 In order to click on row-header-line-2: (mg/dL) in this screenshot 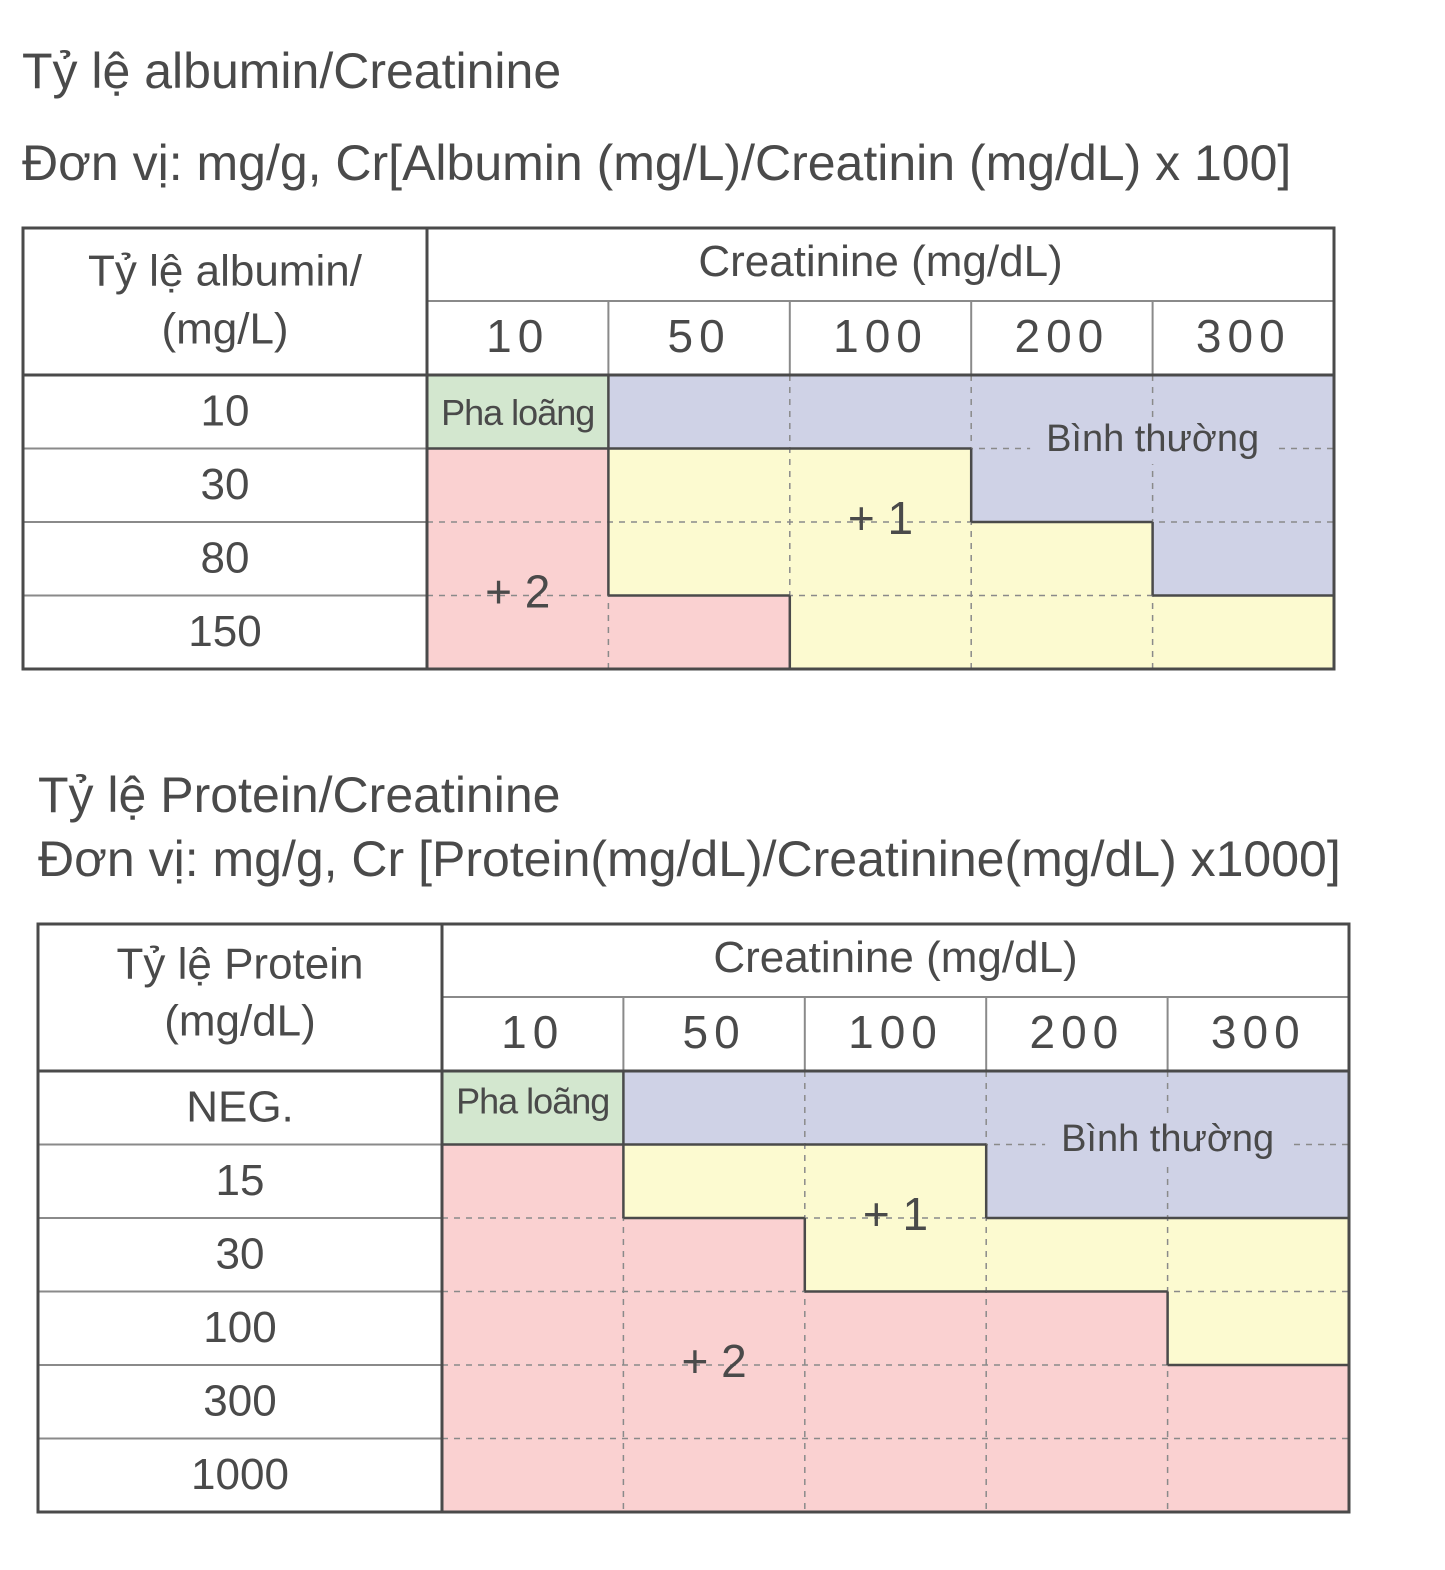, I will do `click(240, 1021)`.